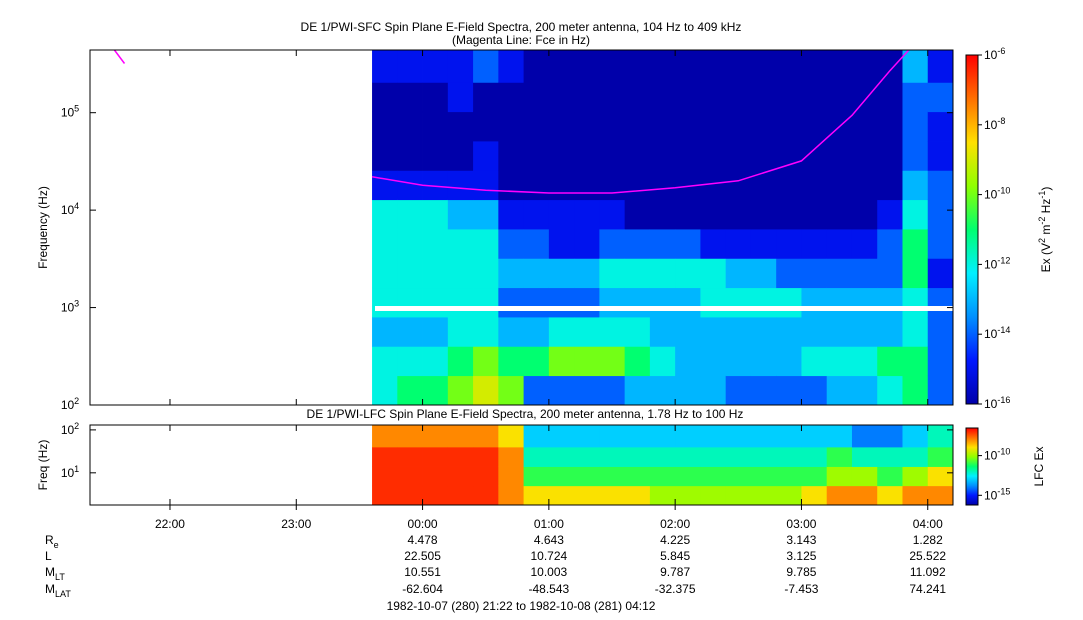 Image resolution: width=1083 pixels, height=620 pixels. I want to click on y-axis-label: Freq (Hz), so click(43, 465).